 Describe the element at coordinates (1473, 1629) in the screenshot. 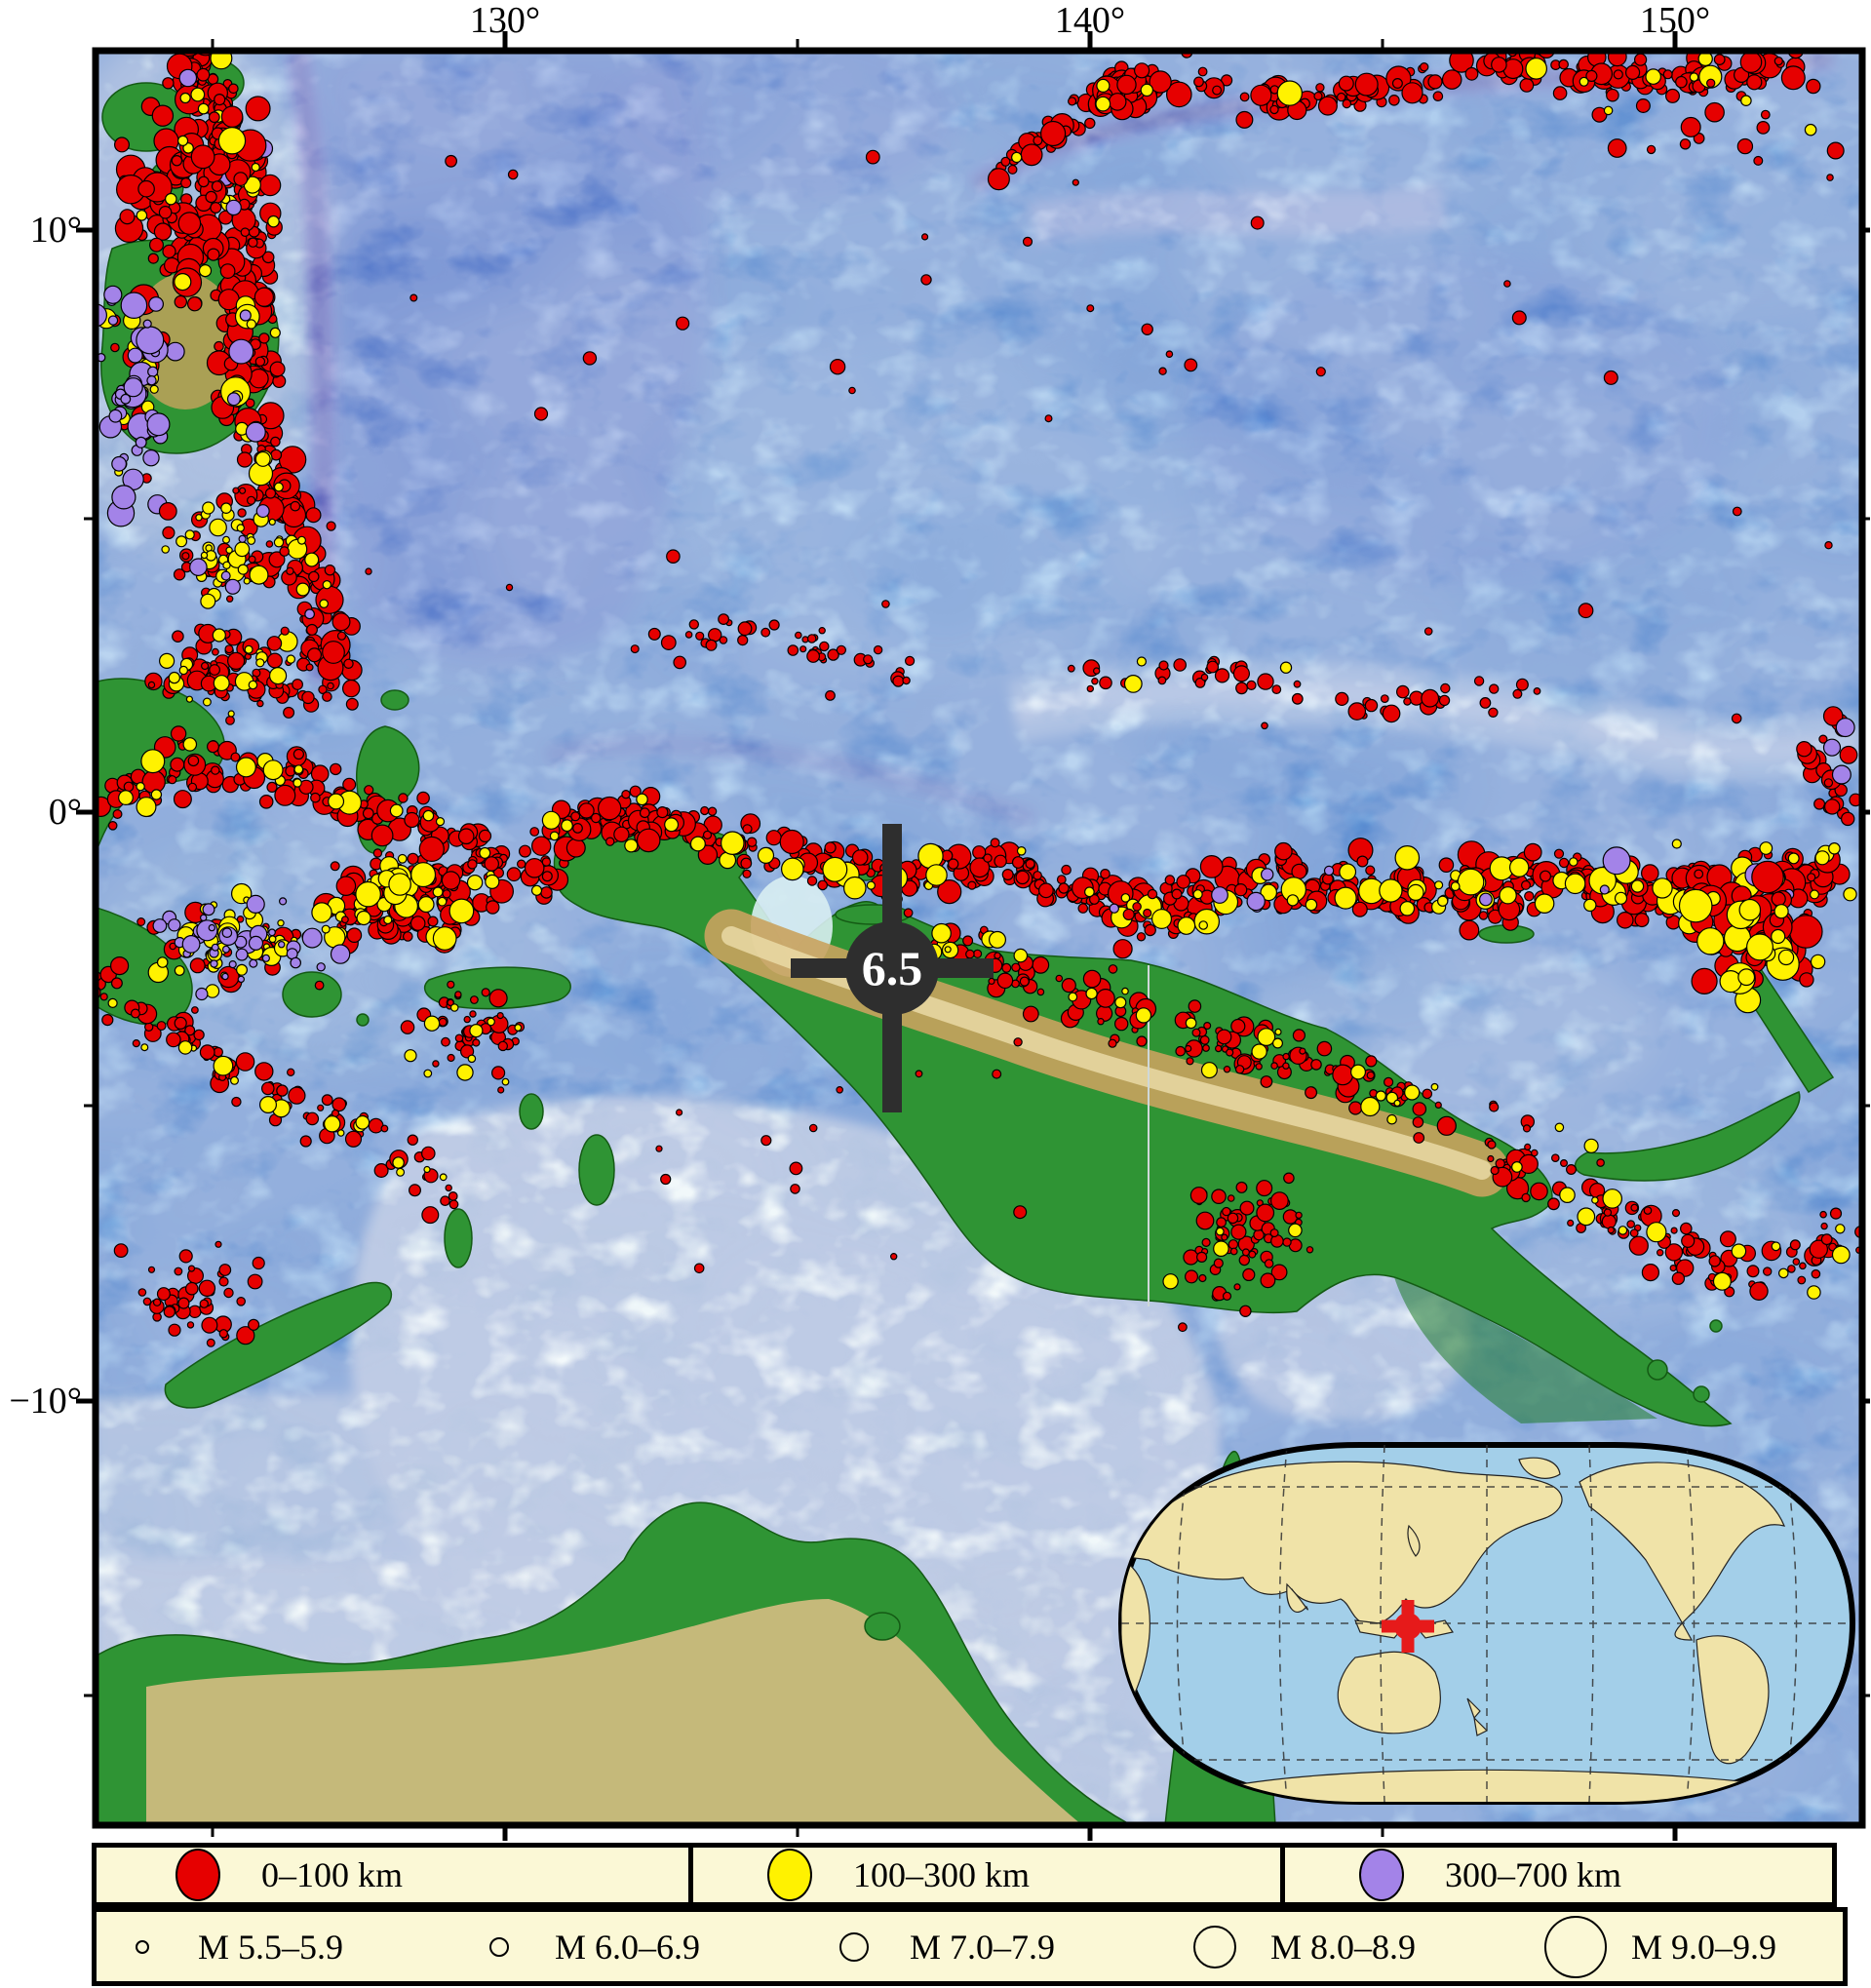

I see `inset-continents` at that location.